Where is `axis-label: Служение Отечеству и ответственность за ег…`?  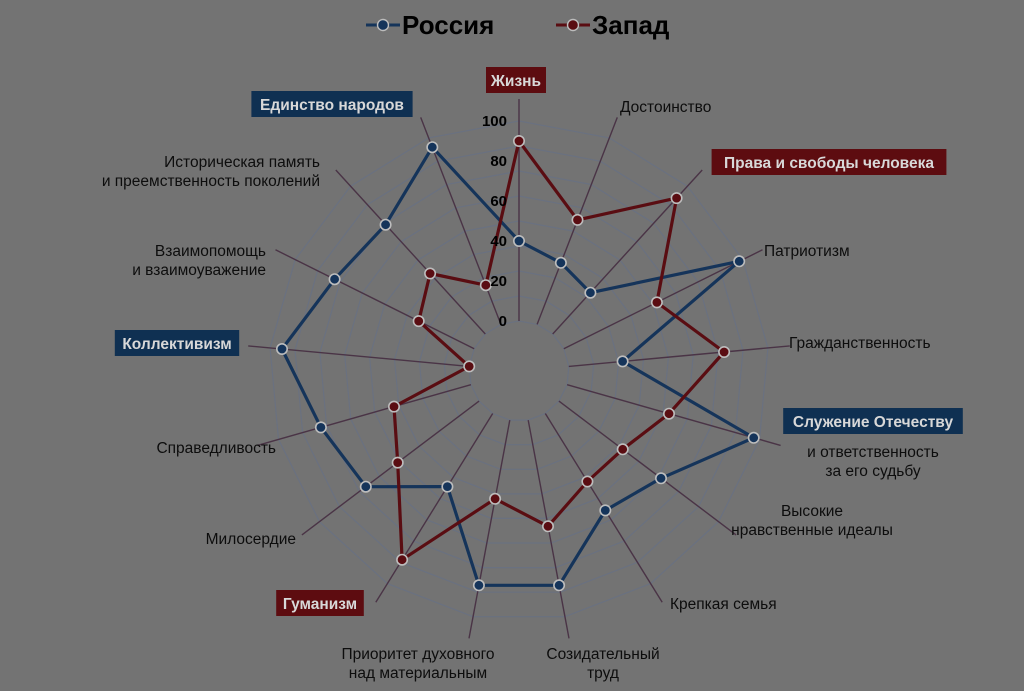 axis-label: Служение Отечеству и ответственность за ег… is located at coordinates (873, 444).